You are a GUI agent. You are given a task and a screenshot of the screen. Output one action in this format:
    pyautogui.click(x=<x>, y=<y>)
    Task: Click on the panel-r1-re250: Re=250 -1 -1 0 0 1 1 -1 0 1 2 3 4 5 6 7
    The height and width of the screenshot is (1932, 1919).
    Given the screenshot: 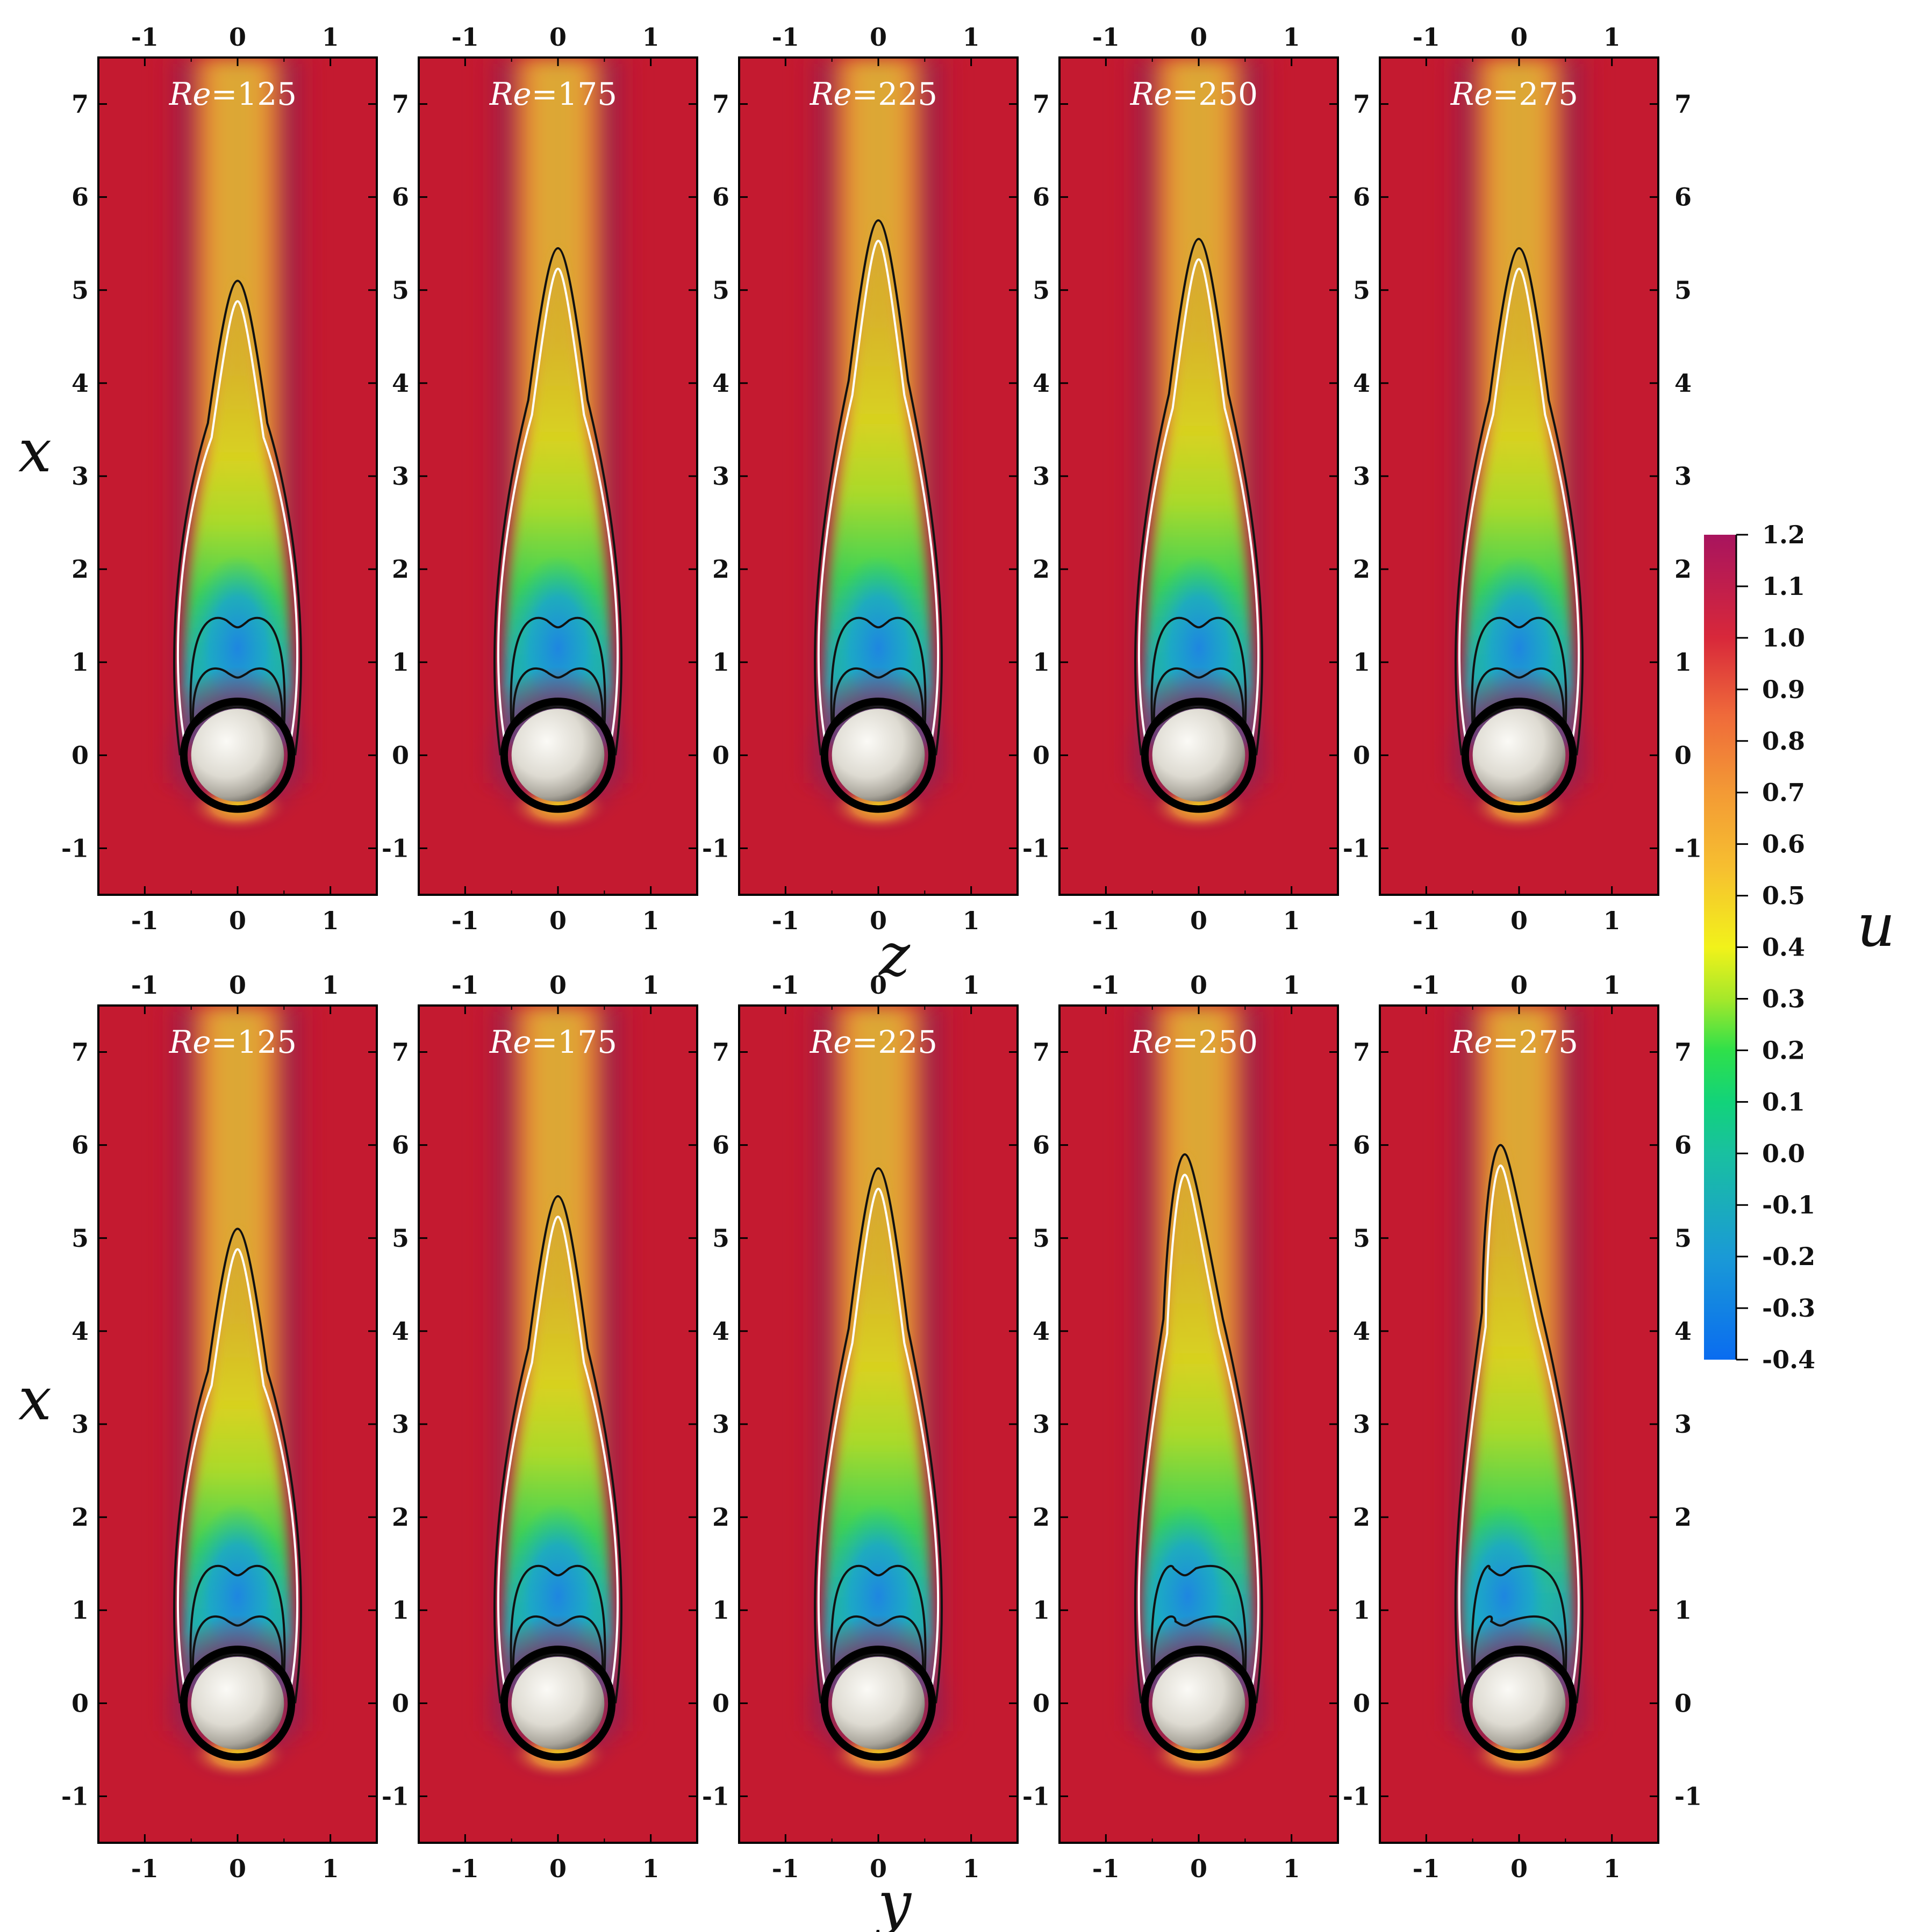 What is the action you would take?
    pyautogui.click(x=1180, y=479)
    